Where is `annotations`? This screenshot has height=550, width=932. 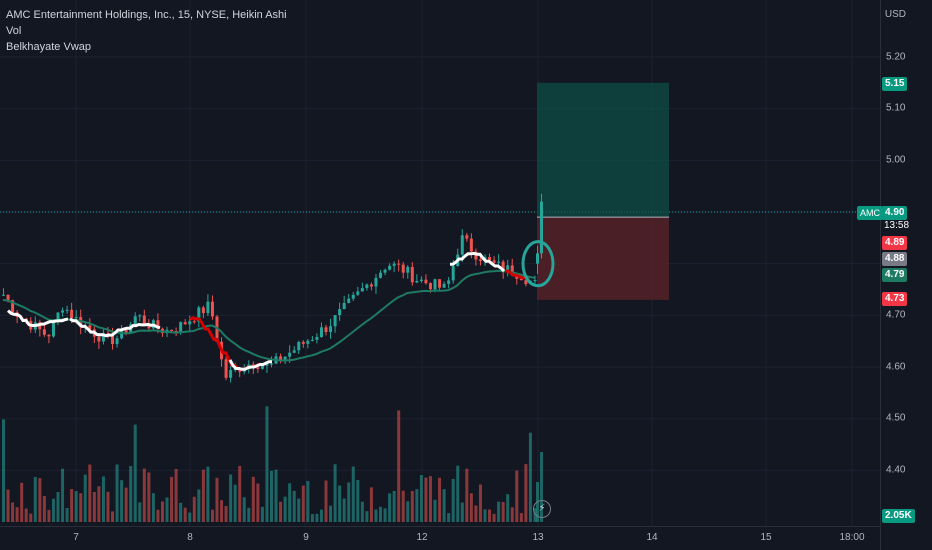 annotations is located at coordinates (538, 264).